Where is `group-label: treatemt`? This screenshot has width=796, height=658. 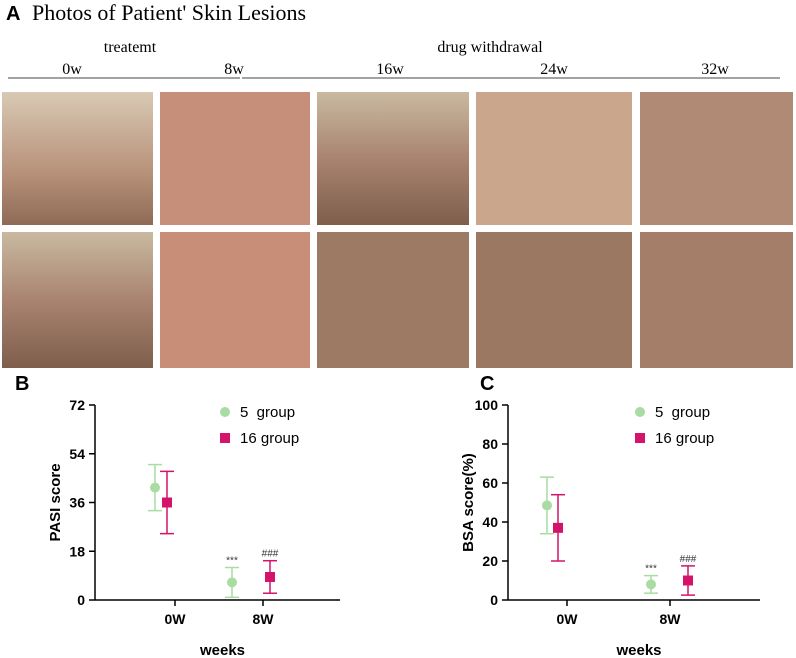
group-label: treatemt is located at coordinates (130, 47).